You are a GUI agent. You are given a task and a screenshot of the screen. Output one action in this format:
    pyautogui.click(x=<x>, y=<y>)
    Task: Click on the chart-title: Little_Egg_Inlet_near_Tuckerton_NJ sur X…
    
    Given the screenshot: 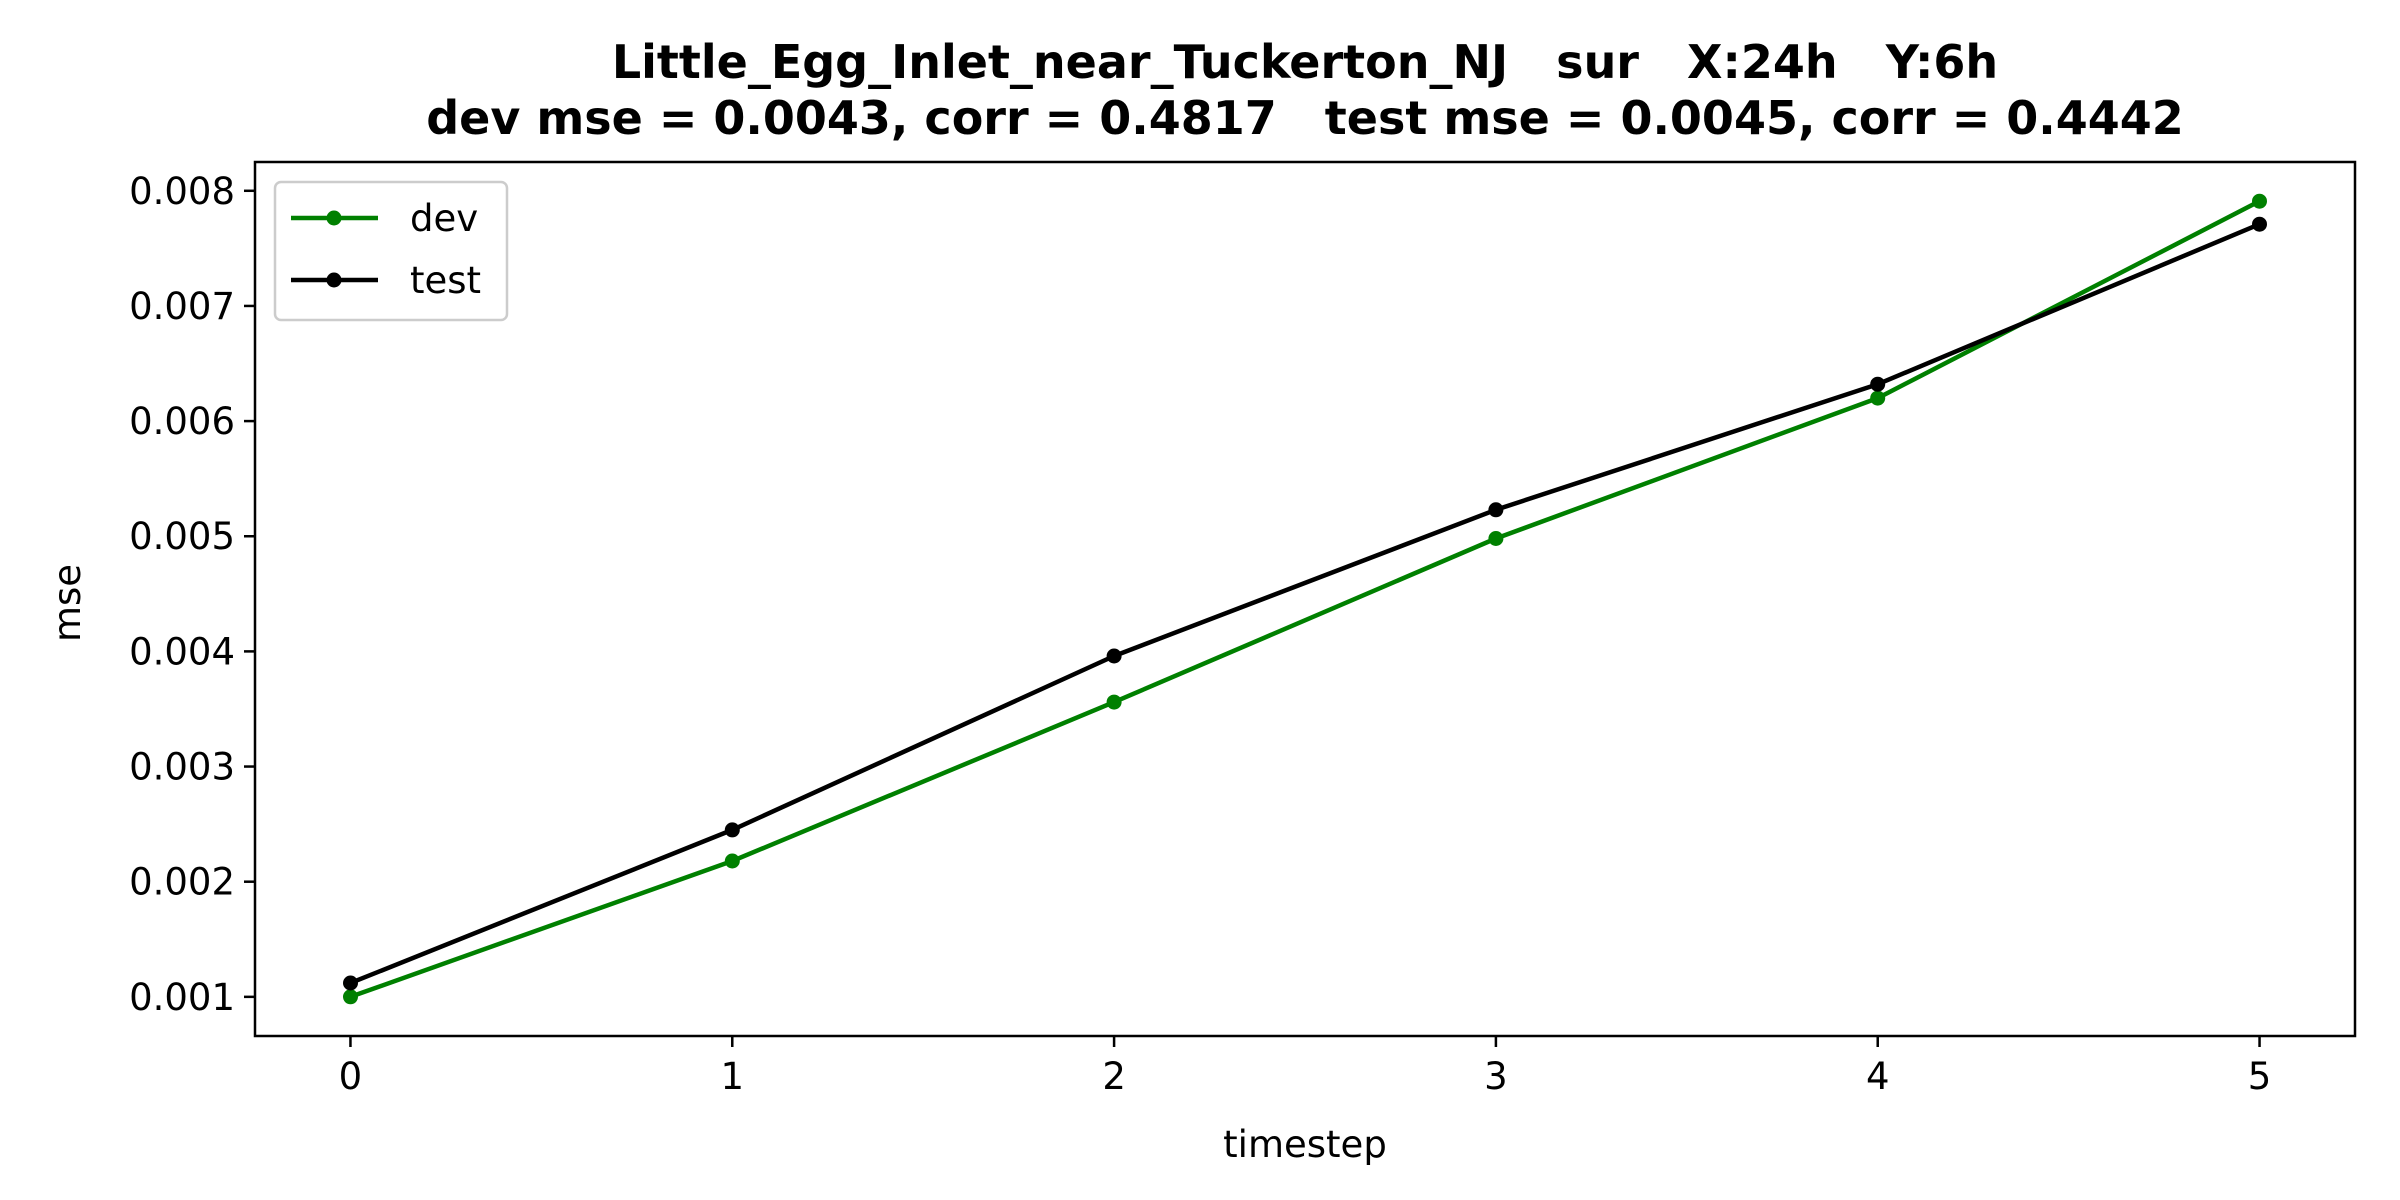 What is the action you would take?
    pyautogui.click(x=1305, y=62)
    